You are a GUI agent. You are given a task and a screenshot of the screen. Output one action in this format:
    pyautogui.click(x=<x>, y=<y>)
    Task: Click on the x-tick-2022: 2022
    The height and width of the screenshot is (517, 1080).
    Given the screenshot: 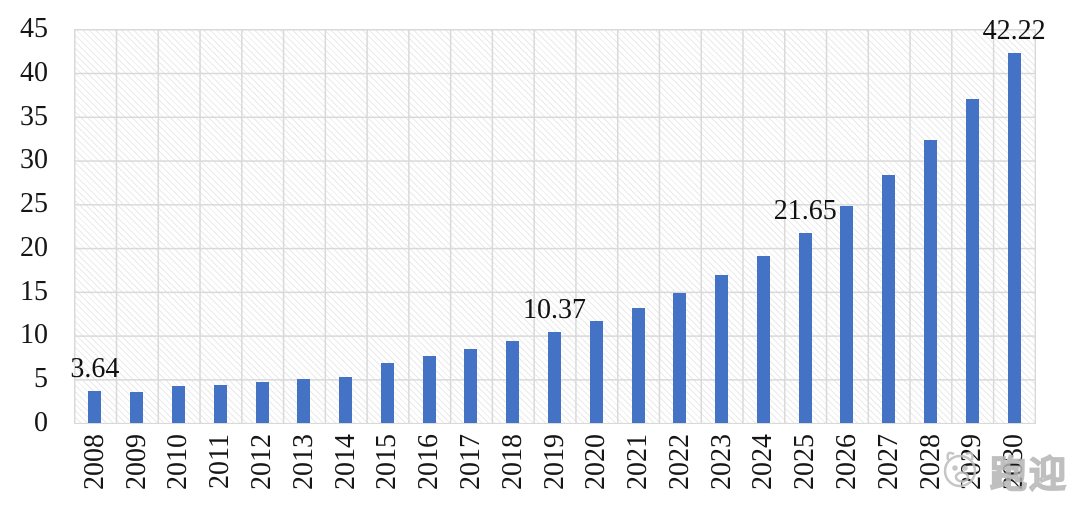 What is the action you would take?
    pyautogui.click(x=679, y=462)
    